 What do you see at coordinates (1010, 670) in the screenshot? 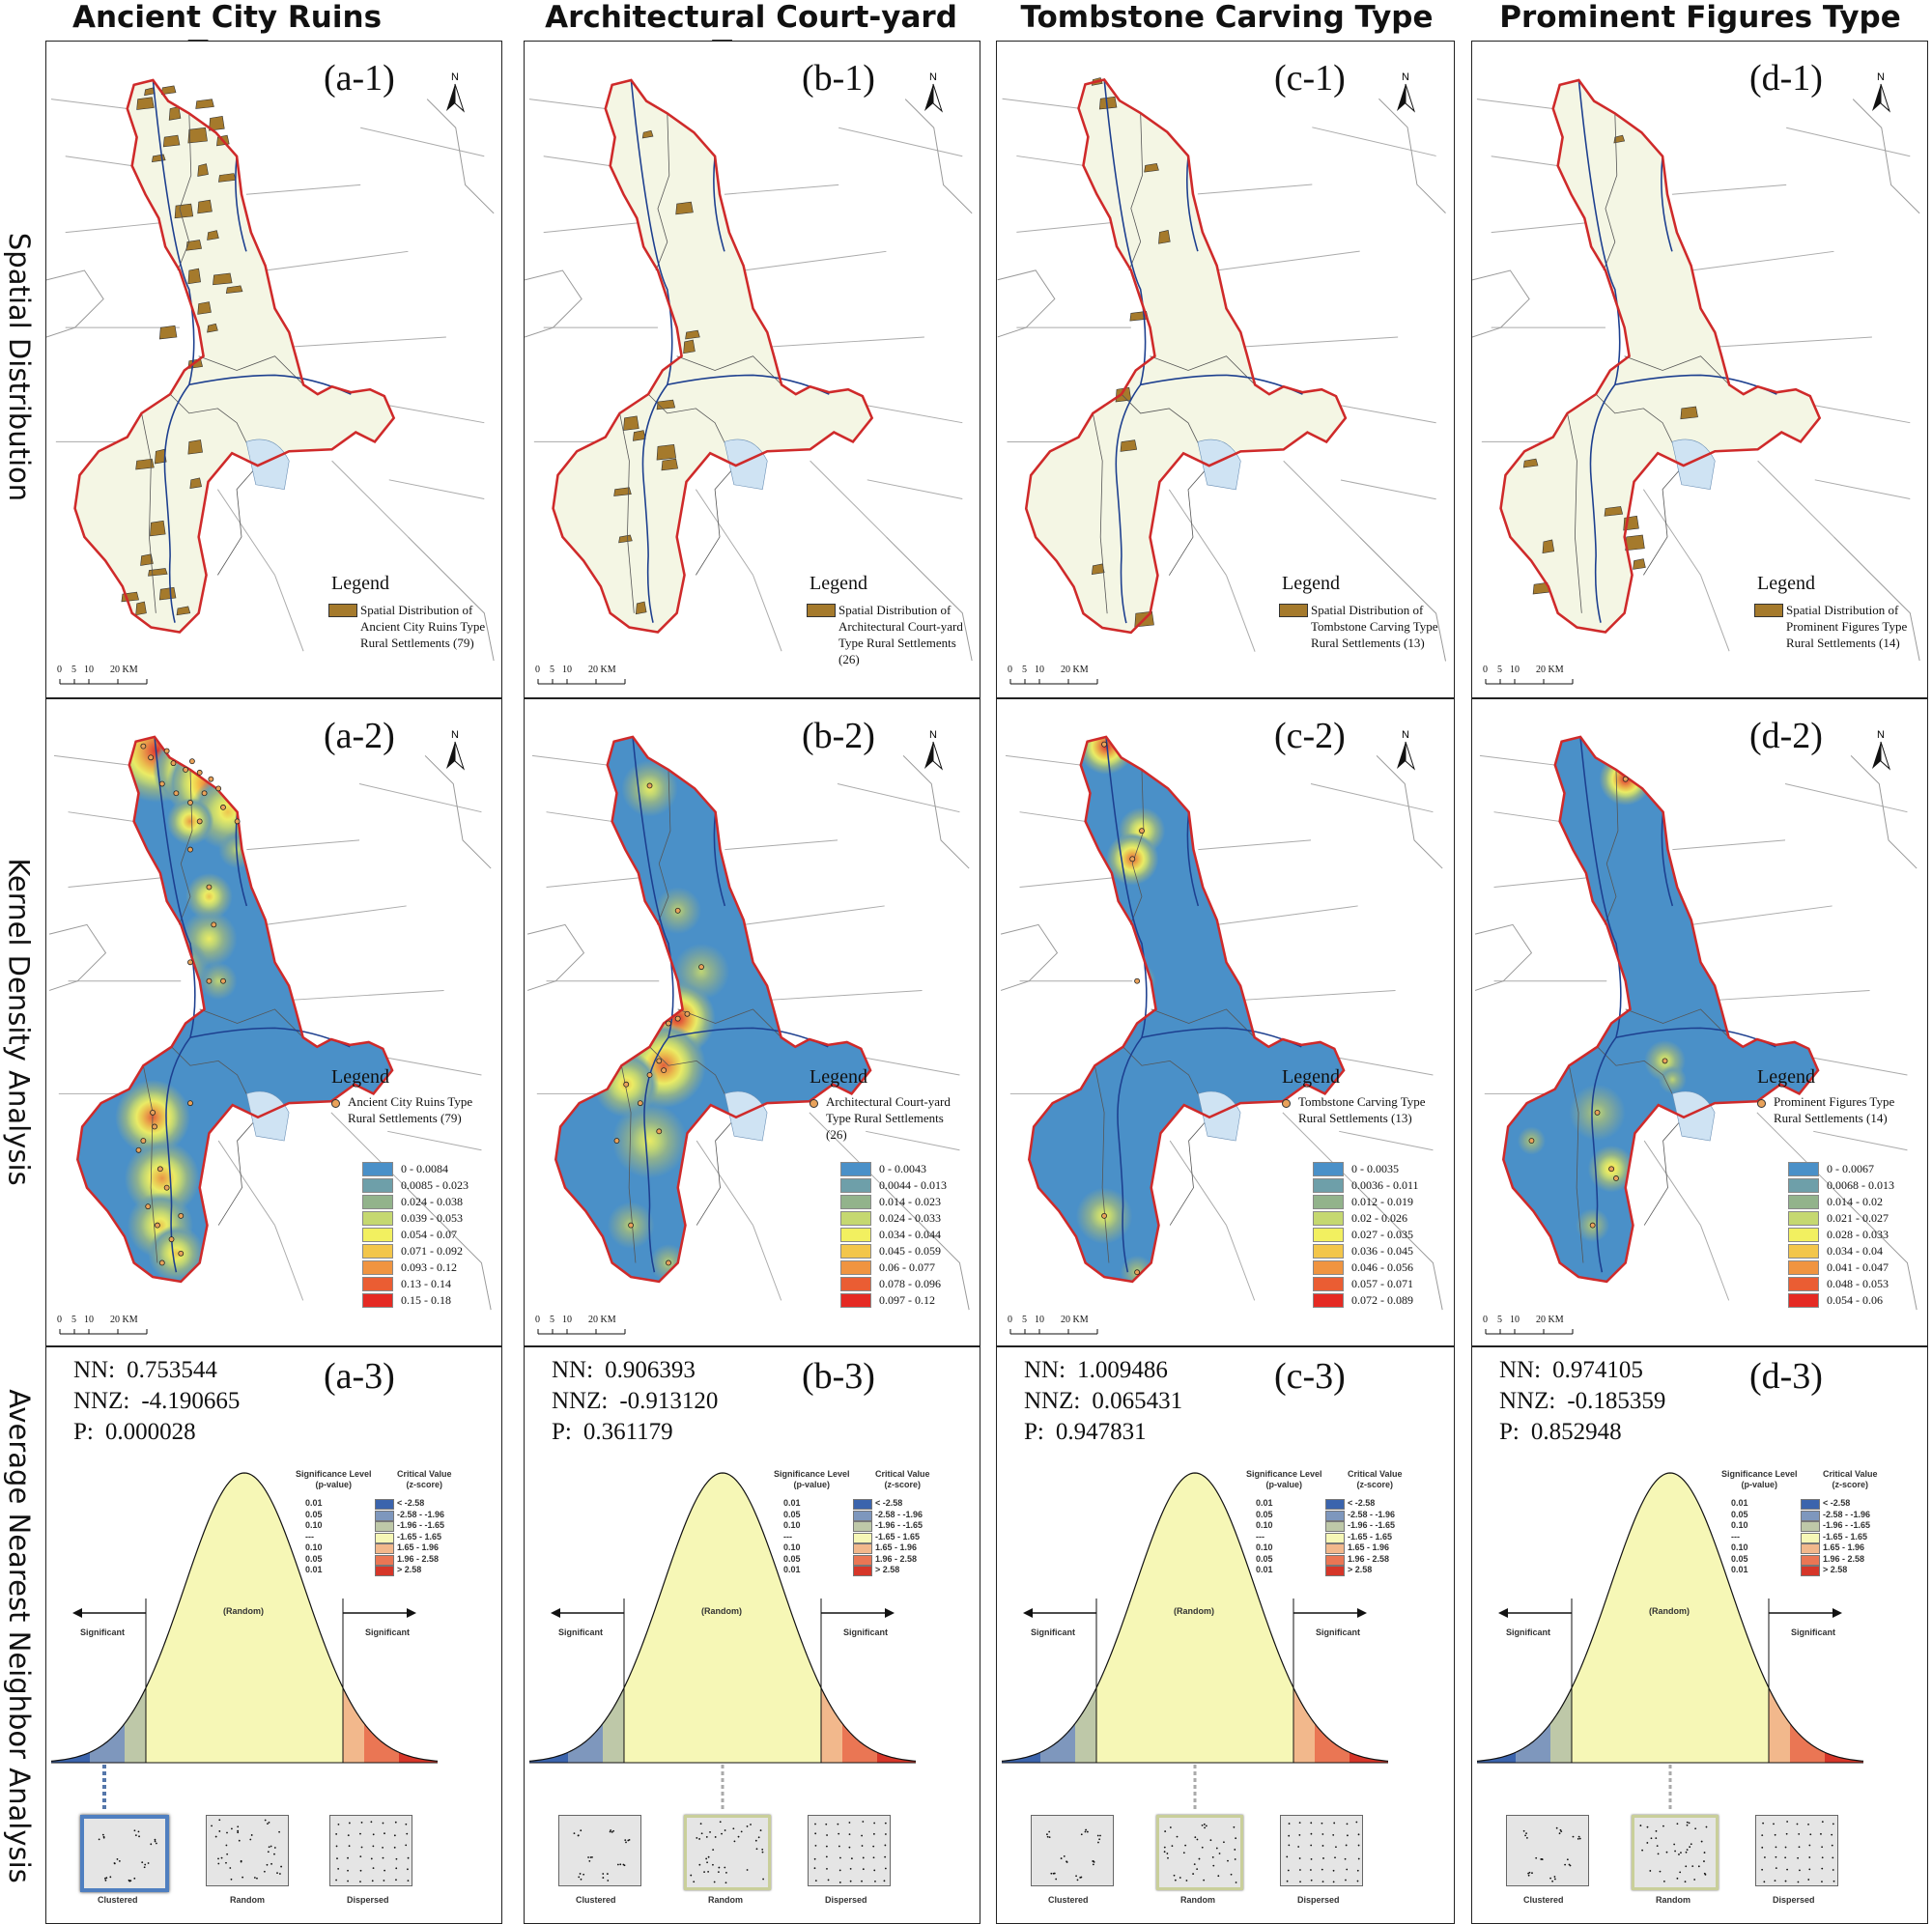
I see `scale-tick-label: 0` at bounding box center [1010, 670].